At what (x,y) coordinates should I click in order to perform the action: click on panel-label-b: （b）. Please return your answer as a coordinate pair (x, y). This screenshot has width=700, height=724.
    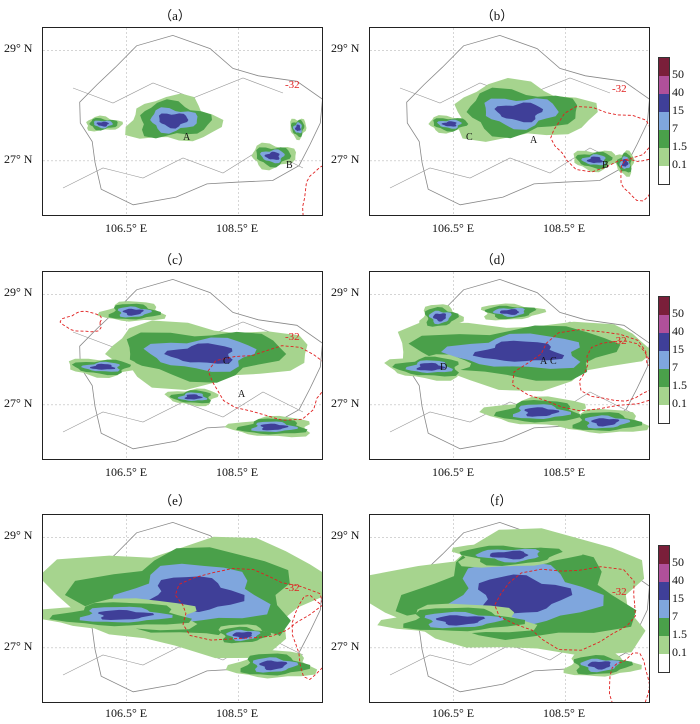
    Looking at the image, I should click on (497, 15).